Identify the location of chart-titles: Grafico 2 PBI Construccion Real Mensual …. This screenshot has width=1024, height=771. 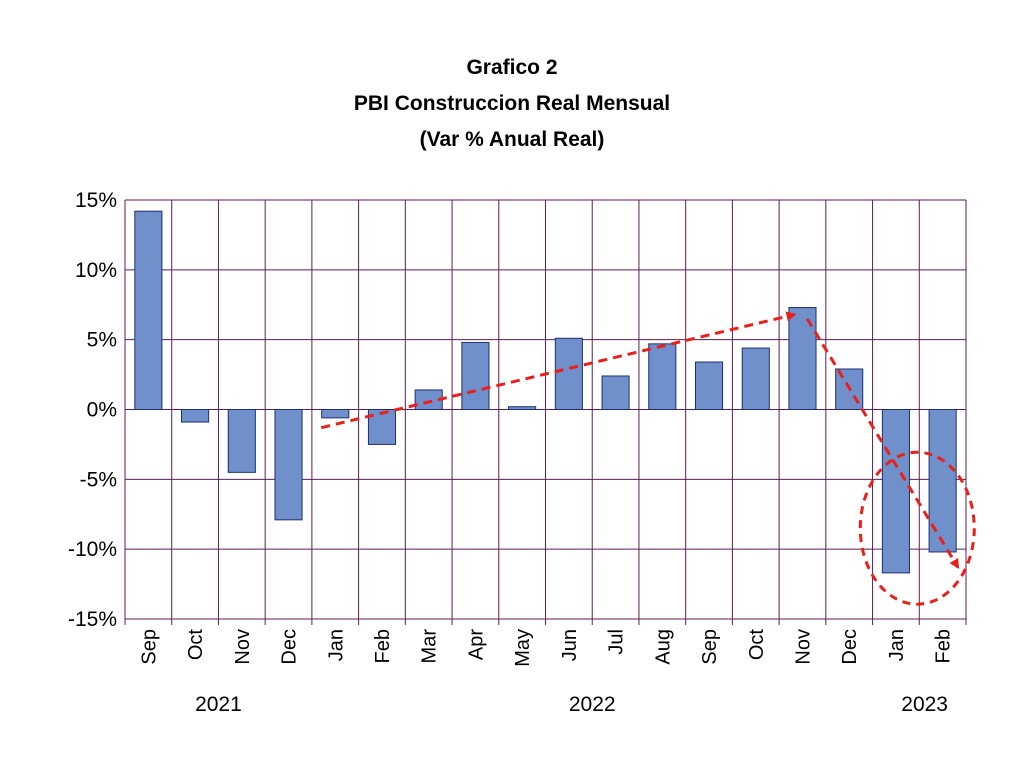
(512, 104).